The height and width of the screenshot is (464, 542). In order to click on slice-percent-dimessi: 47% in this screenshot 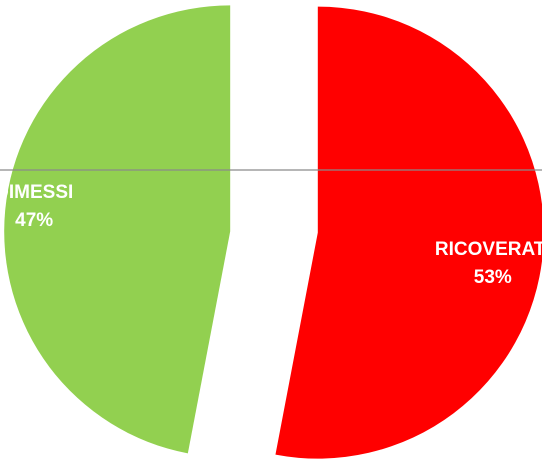, I will do `click(34, 220)`.